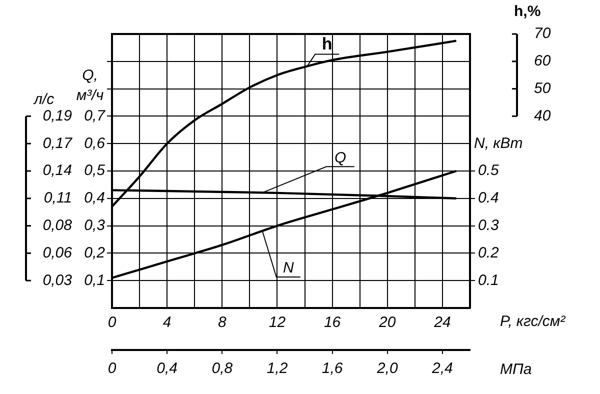 This screenshot has height=394, width=600. What do you see at coordinates (277, 323) in the screenshot?
I see `x-tick-label: 12` at bounding box center [277, 323].